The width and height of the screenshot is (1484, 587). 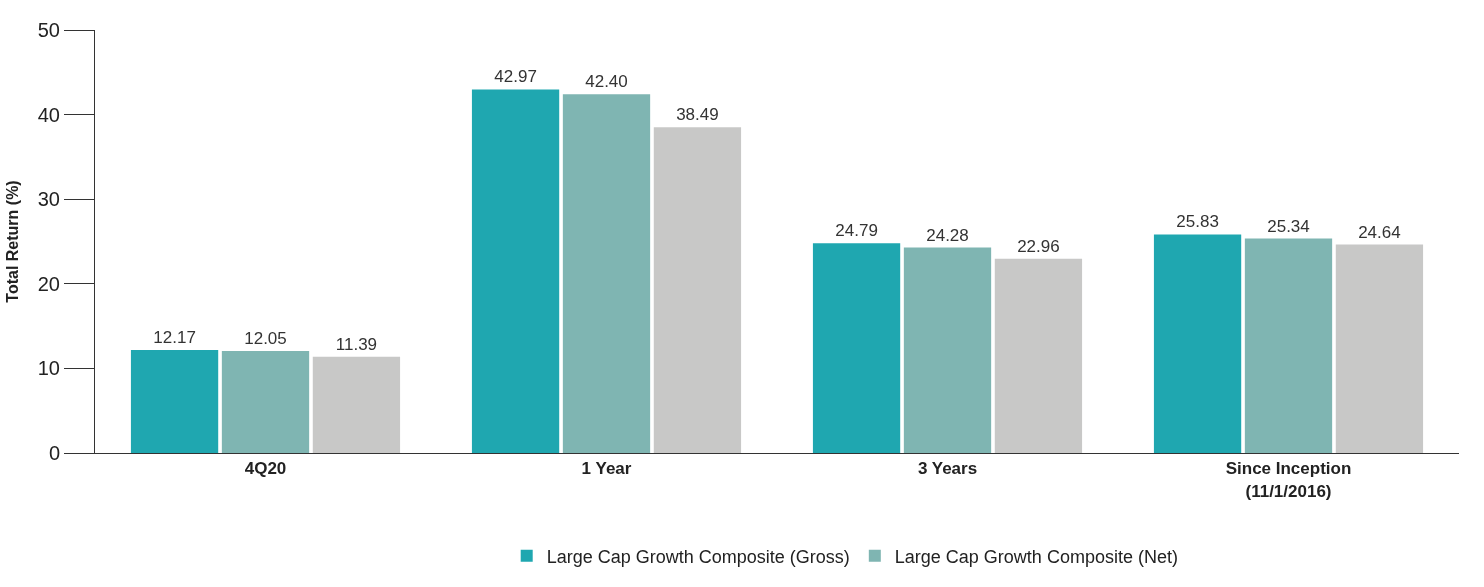 What do you see at coordinates (48, 283) in the screenshot?
I see `y-tick-label: 20` at bounding box center [48, 283].